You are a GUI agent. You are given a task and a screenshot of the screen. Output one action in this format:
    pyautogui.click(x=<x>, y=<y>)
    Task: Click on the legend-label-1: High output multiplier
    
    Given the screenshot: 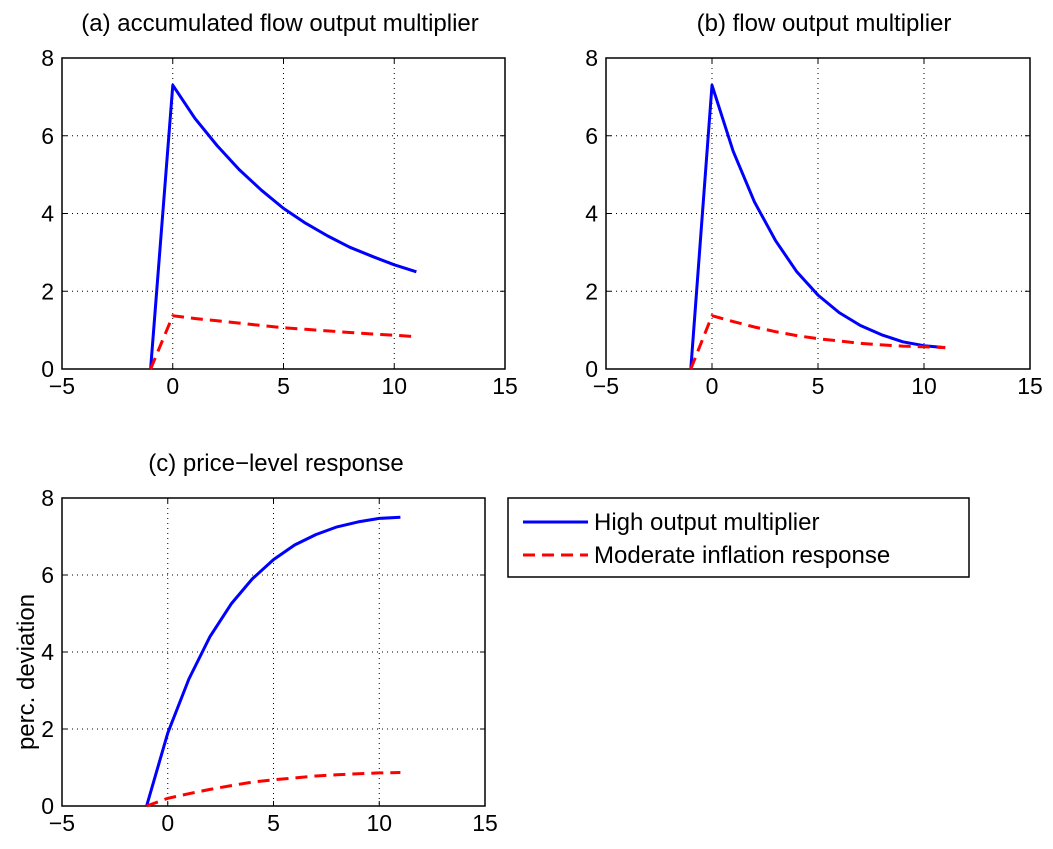 What is the action you would take?
    pyautogui.click(x=706, y=522)
    